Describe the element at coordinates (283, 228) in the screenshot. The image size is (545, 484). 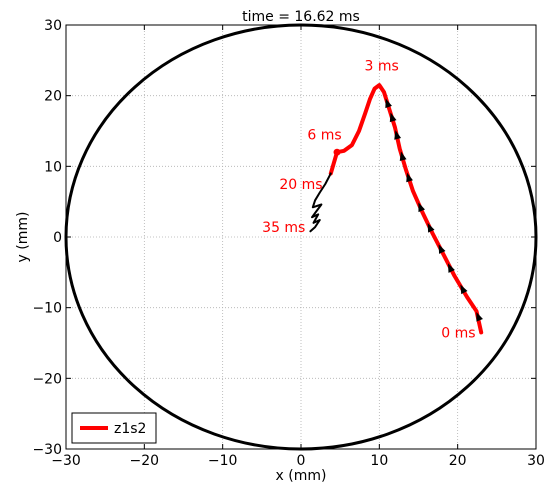
I see `time-annotation: 35 ms` at that location.